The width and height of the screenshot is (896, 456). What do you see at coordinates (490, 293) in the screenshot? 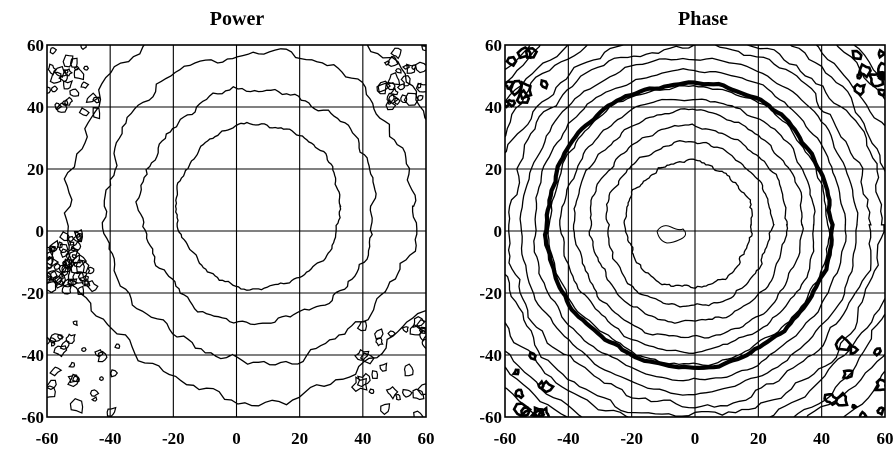
I see `y-tick-label: -20` at bounding box center [490, 293].